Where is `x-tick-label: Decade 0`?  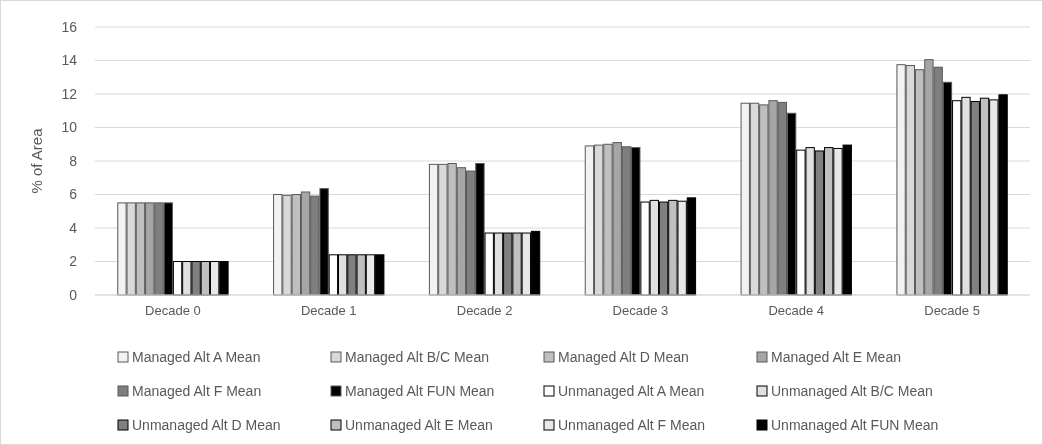
x-tick-label: Decade 0 is located at coordinates (173, 310).